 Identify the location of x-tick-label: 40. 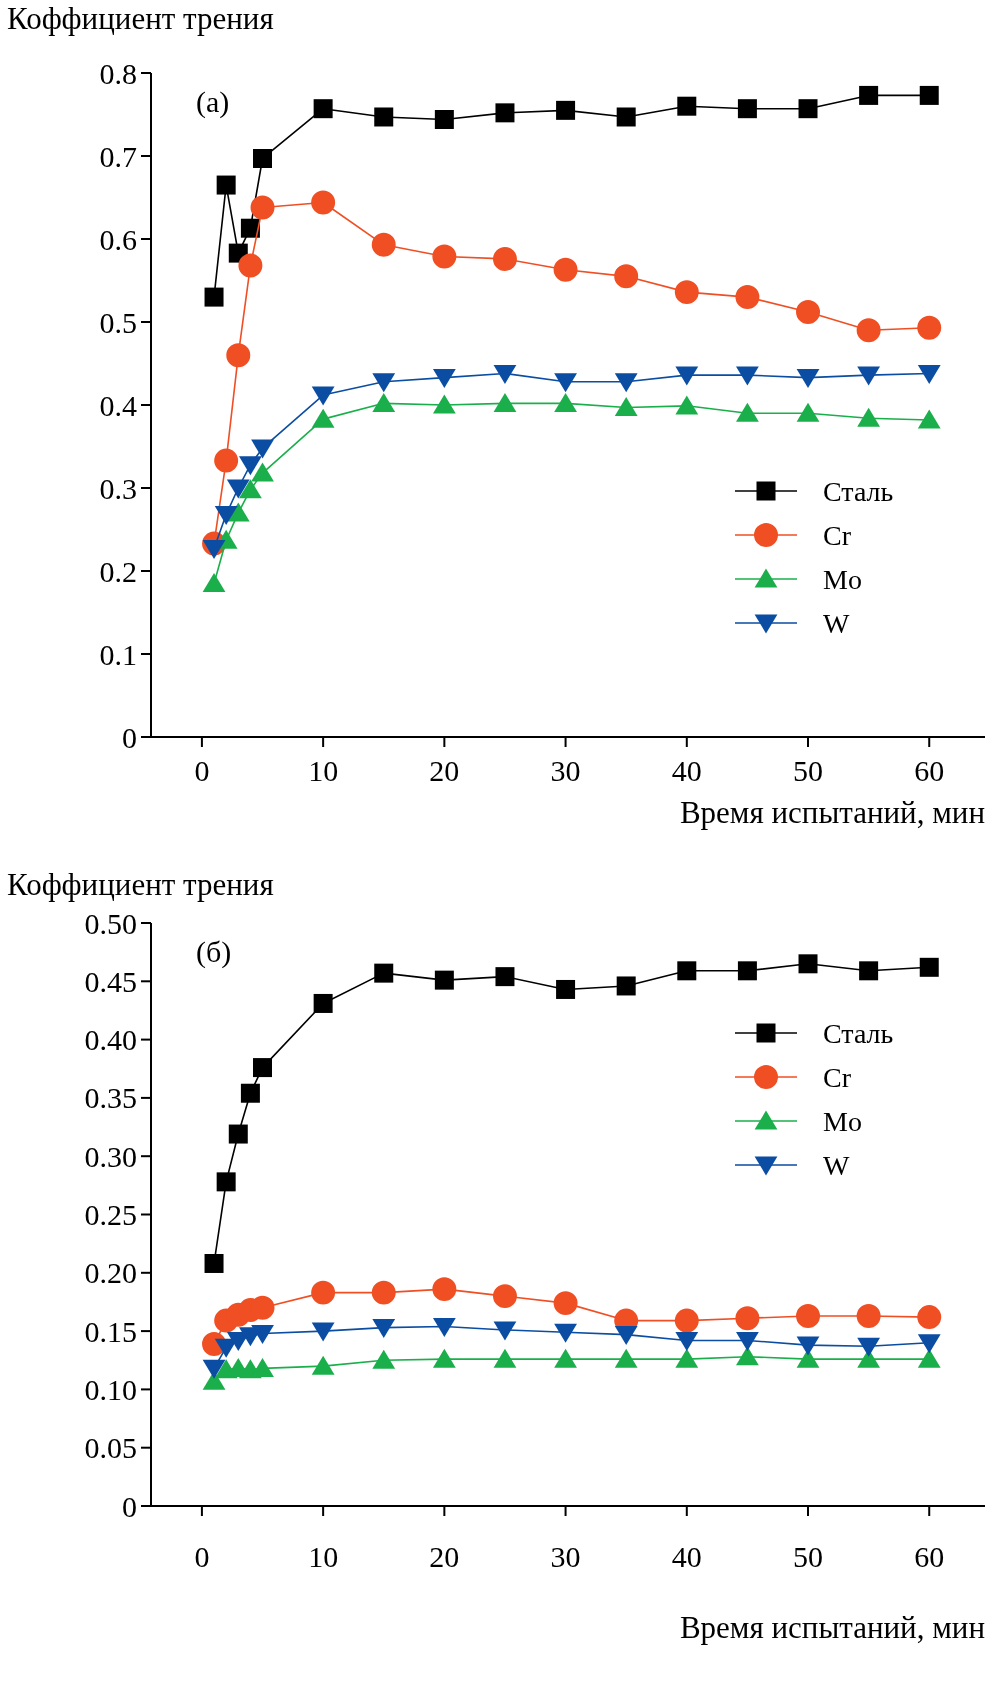
(686, 1556).